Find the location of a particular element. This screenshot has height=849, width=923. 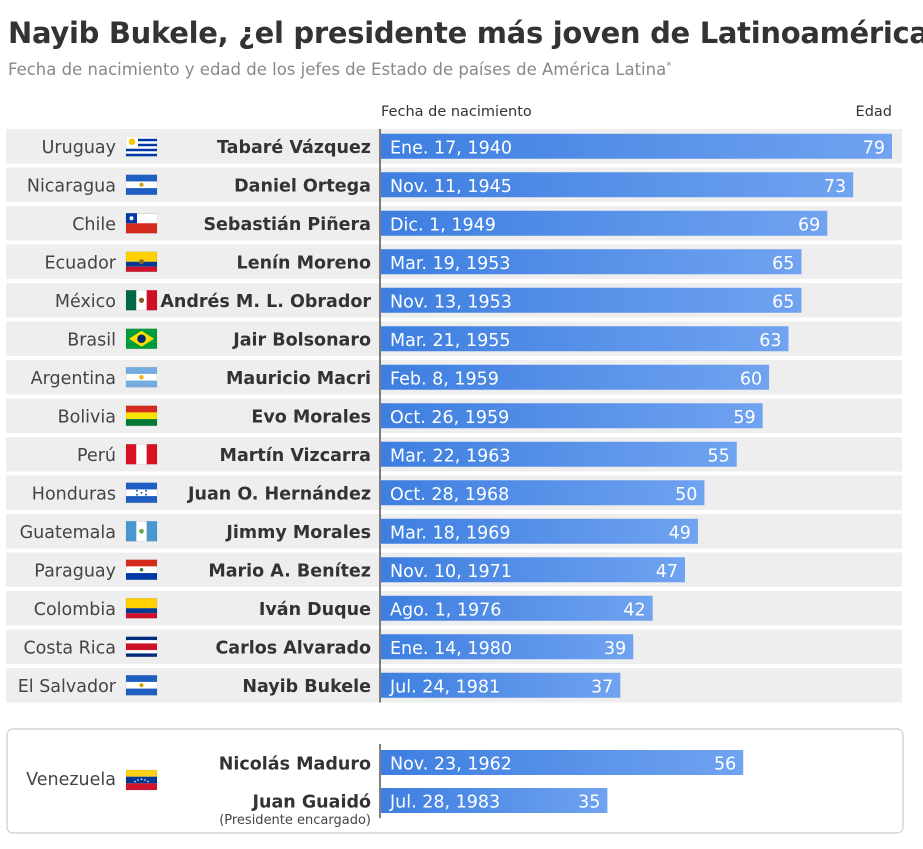

table-row: Colombia Iván Duque Ago. 1, 1976 42 is located at coordinates (454, 608).